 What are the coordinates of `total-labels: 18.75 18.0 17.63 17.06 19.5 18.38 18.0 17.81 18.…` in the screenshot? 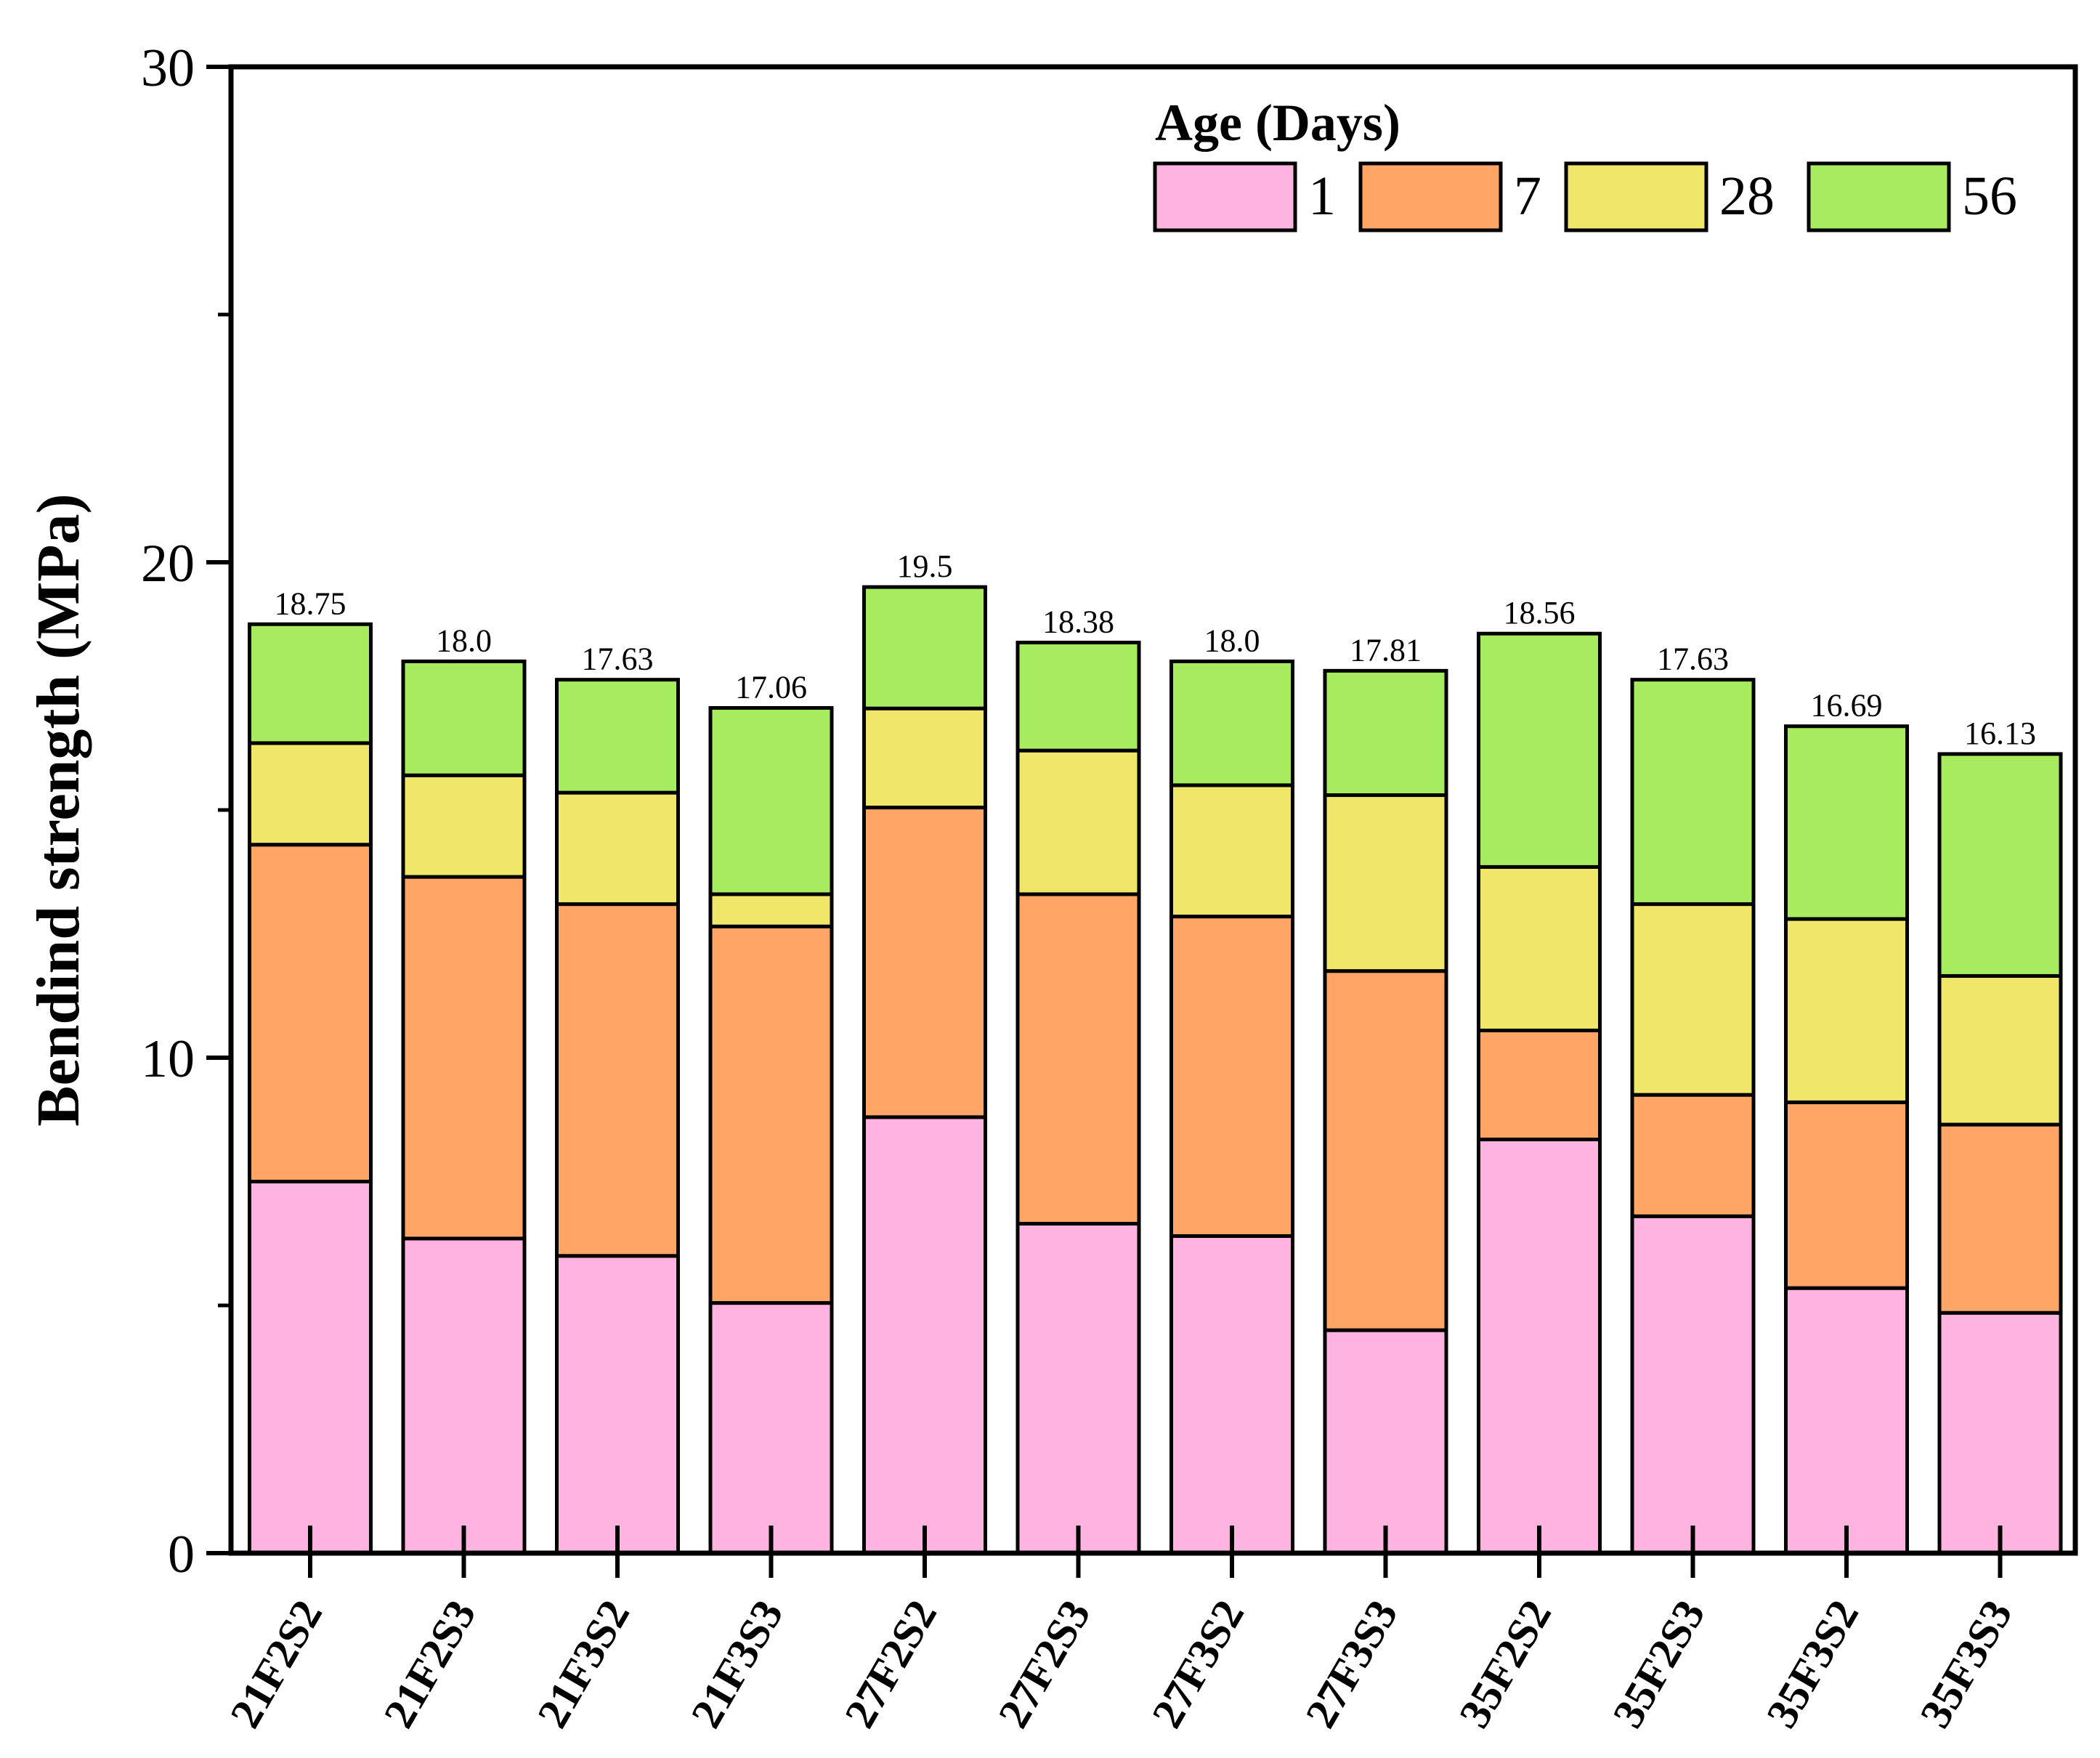 It's located at (1156, 650).